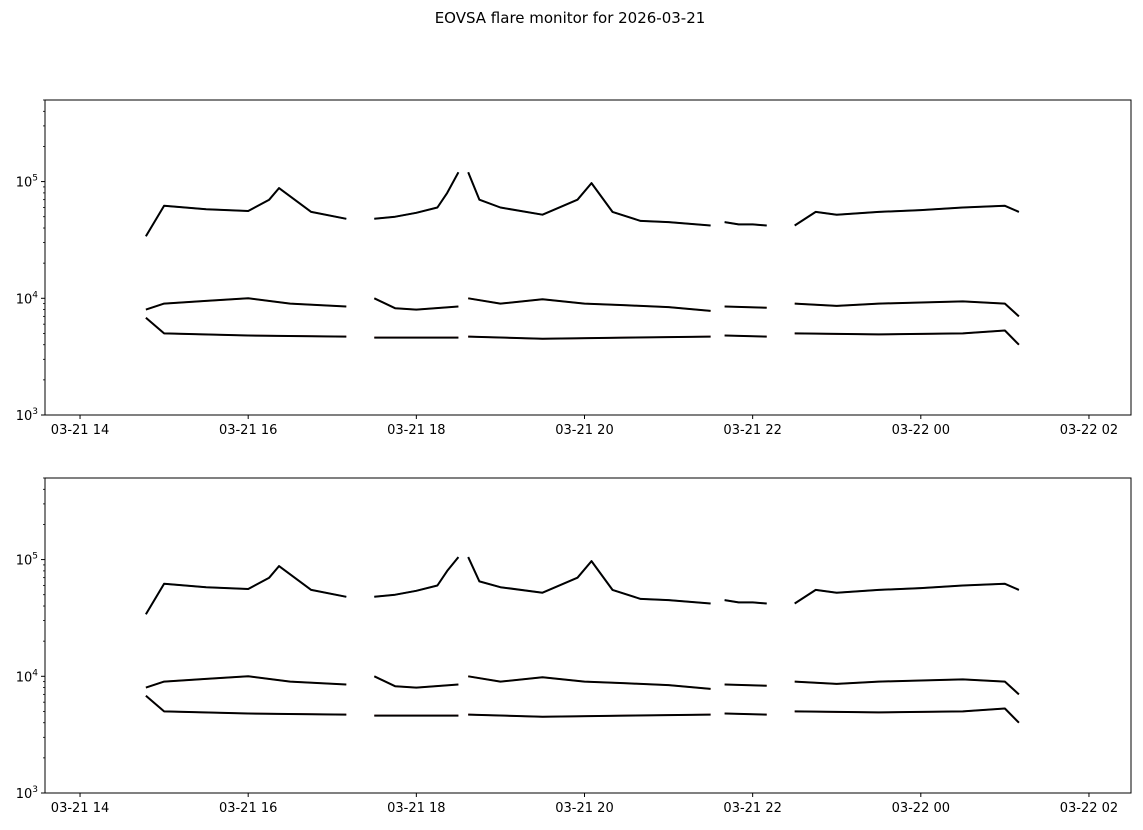  I want to click on bottom-x-tick-label: 03-21 14, so click(80, 808).